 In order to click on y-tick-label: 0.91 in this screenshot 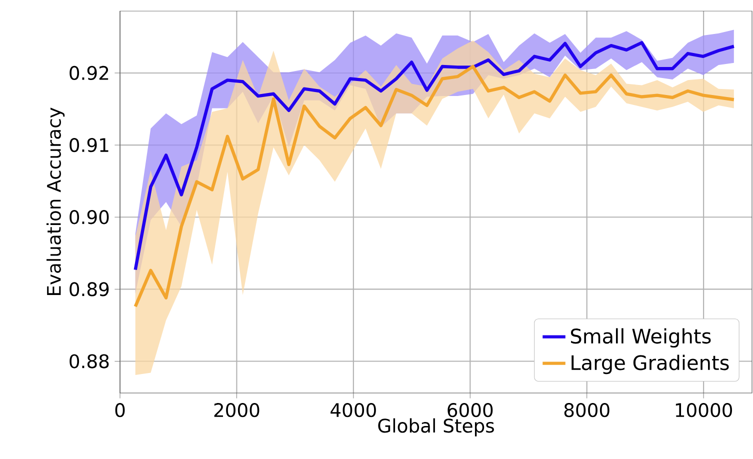, I will do `click(89, 145)`.